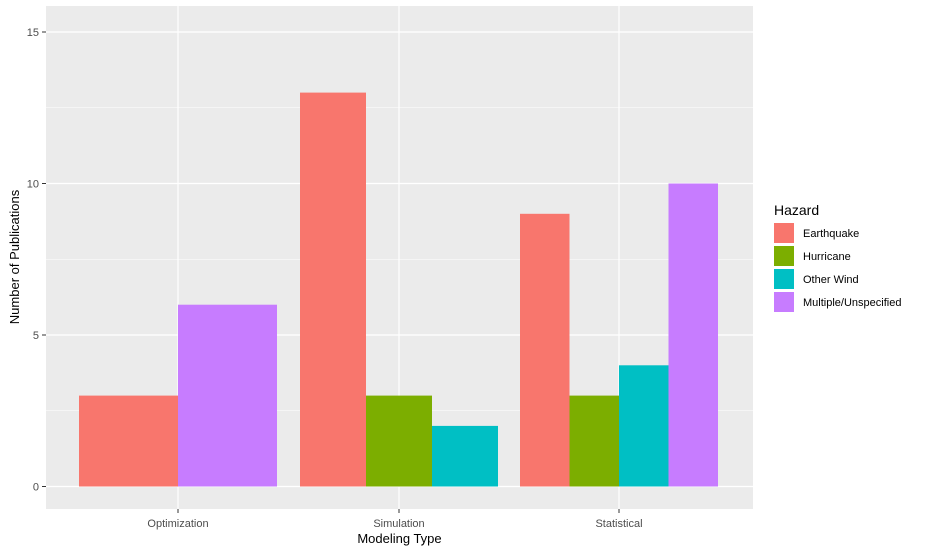 Image resolution: width=930 pixels, height=554 pixels. What do you see at coordinates (128, 441) in the screenshot?
I see `bar-optimization-earthquake` at bounding box center [128, 441].